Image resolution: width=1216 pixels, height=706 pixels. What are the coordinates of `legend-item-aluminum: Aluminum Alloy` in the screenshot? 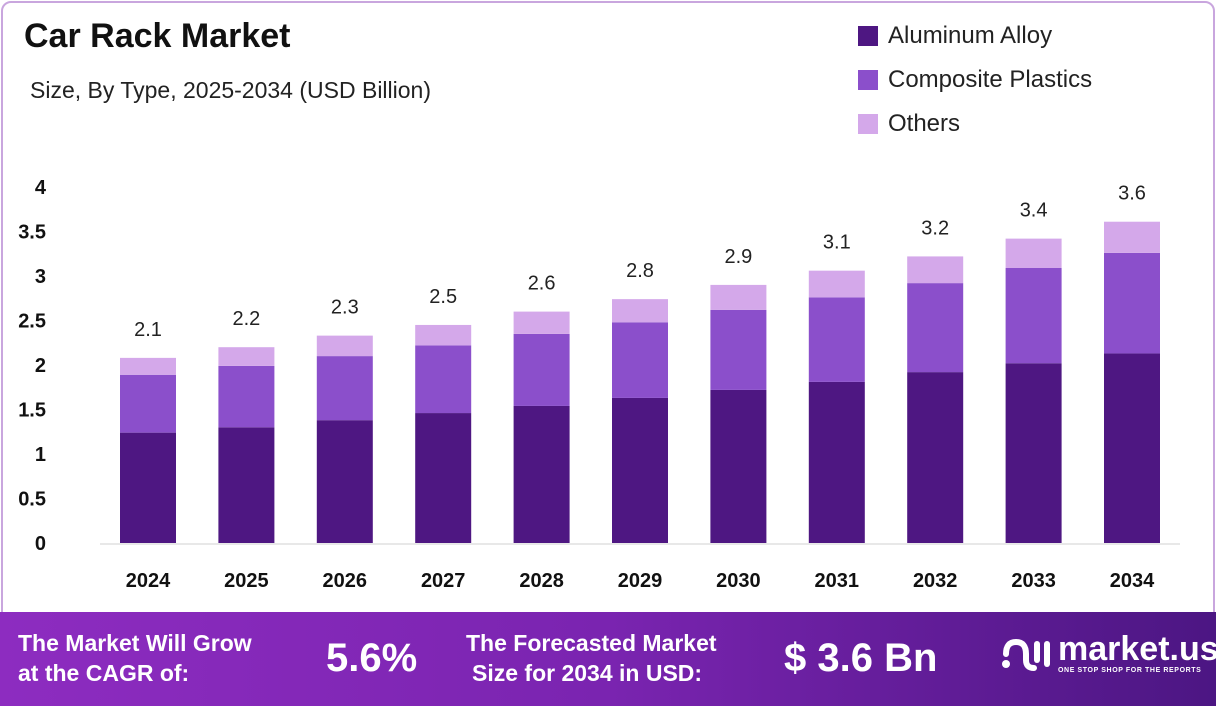 It's located at (975, 36).